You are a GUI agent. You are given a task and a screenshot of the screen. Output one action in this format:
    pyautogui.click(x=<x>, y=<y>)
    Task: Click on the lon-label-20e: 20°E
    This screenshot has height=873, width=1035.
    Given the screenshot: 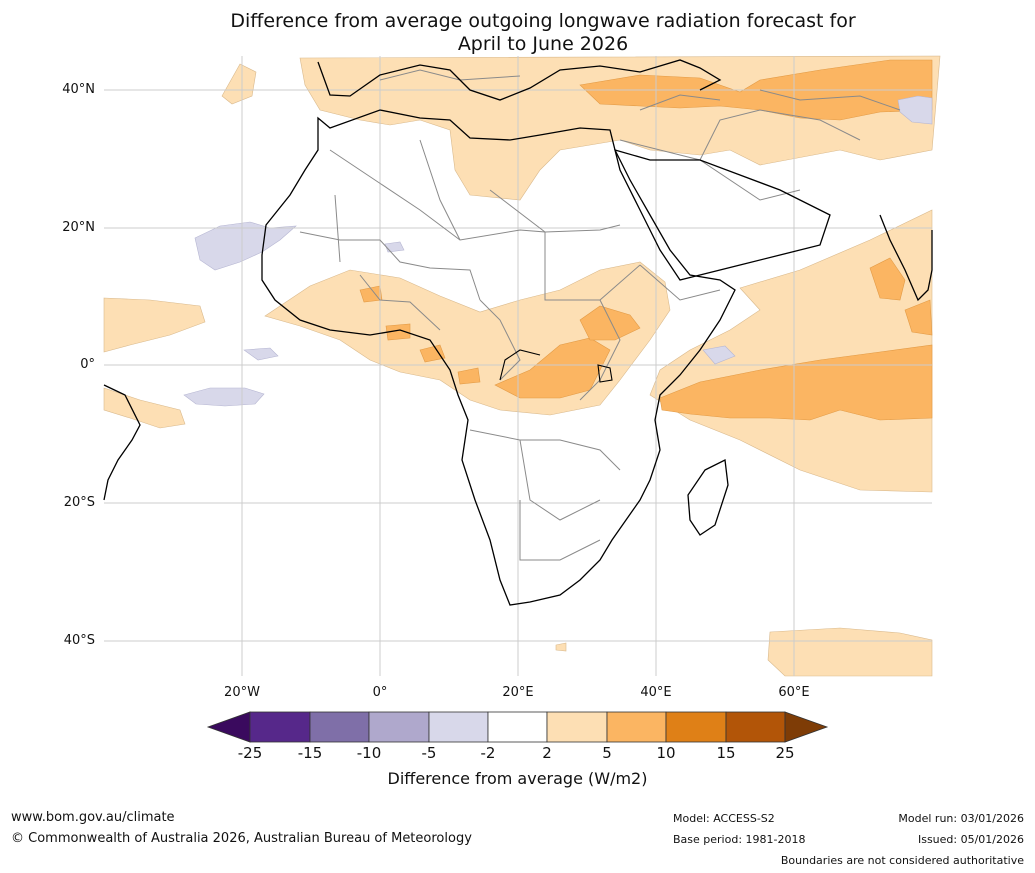 What is the action you would take?
    pyautogui.click(x=518, y=692)
    